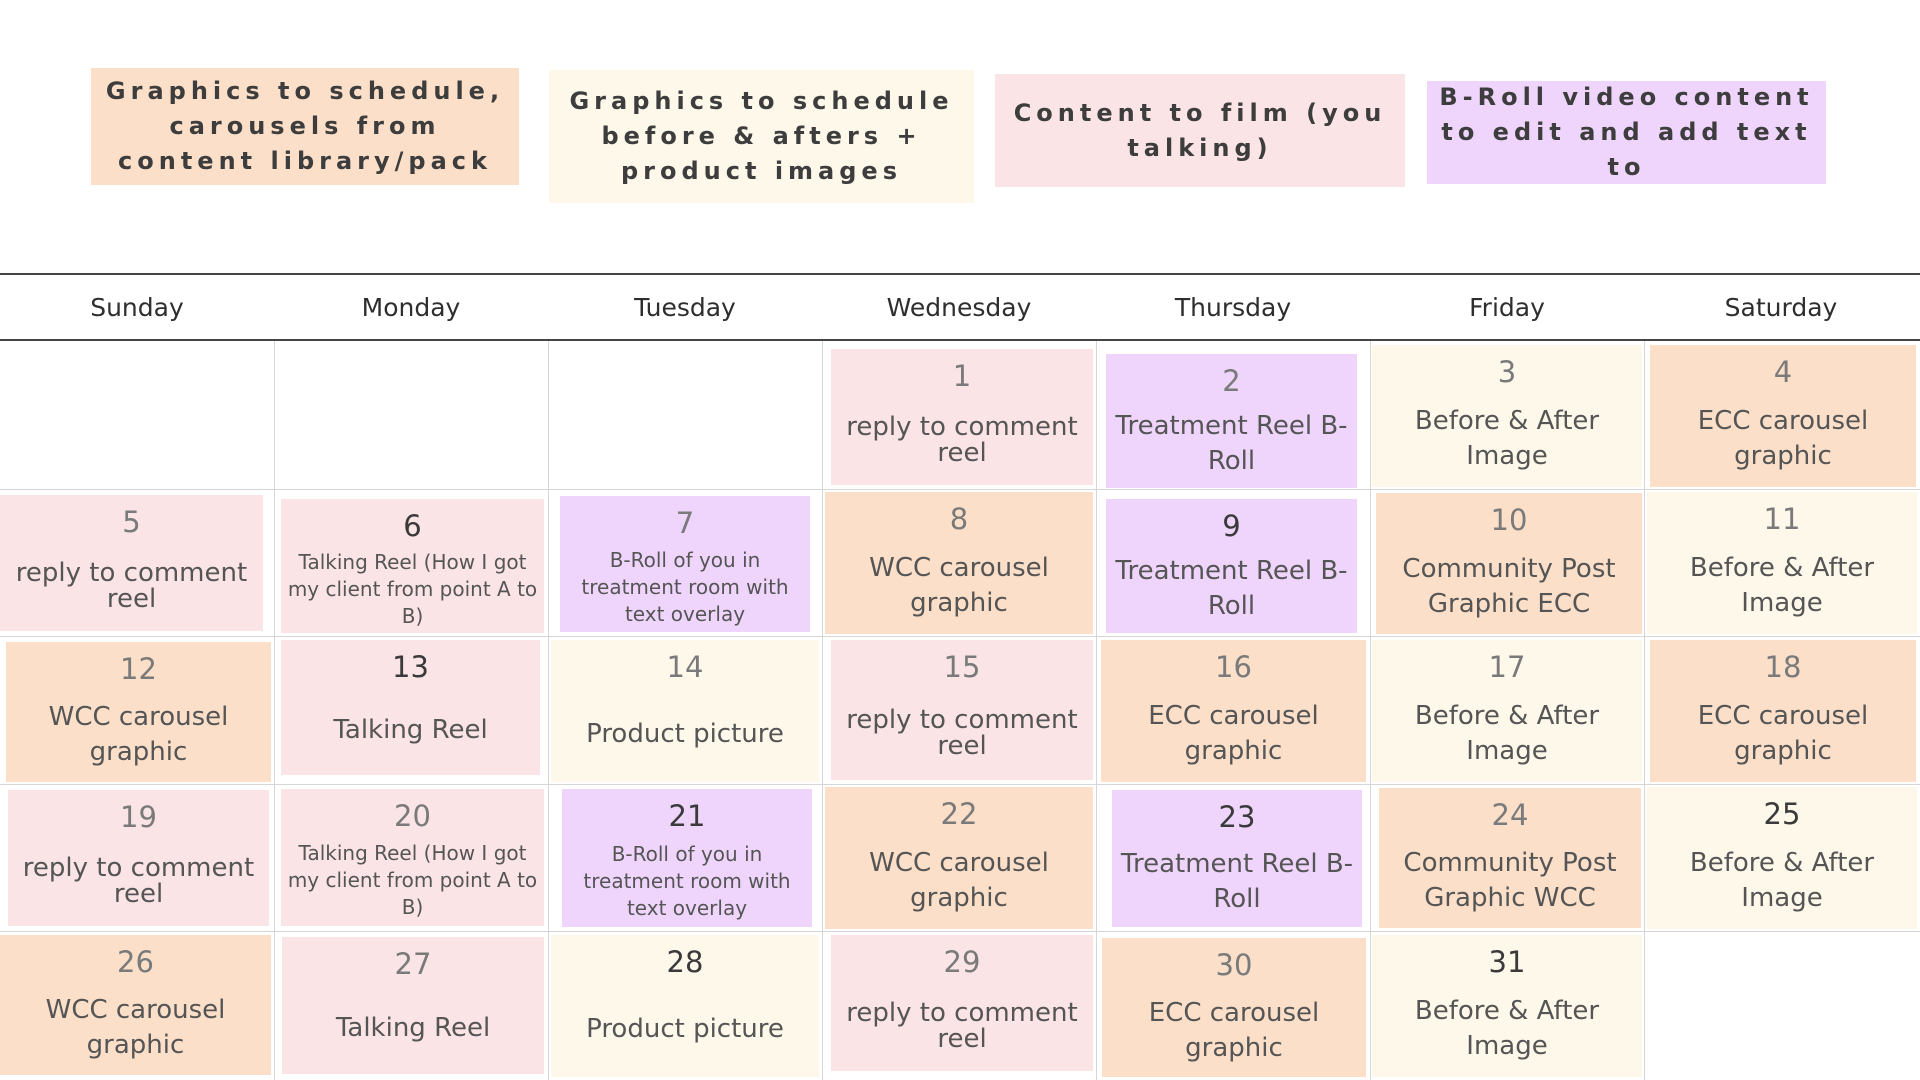  Describe the element at coordinates (960, 340) in the screenshot. I see `header-bottom-divider` at that location.